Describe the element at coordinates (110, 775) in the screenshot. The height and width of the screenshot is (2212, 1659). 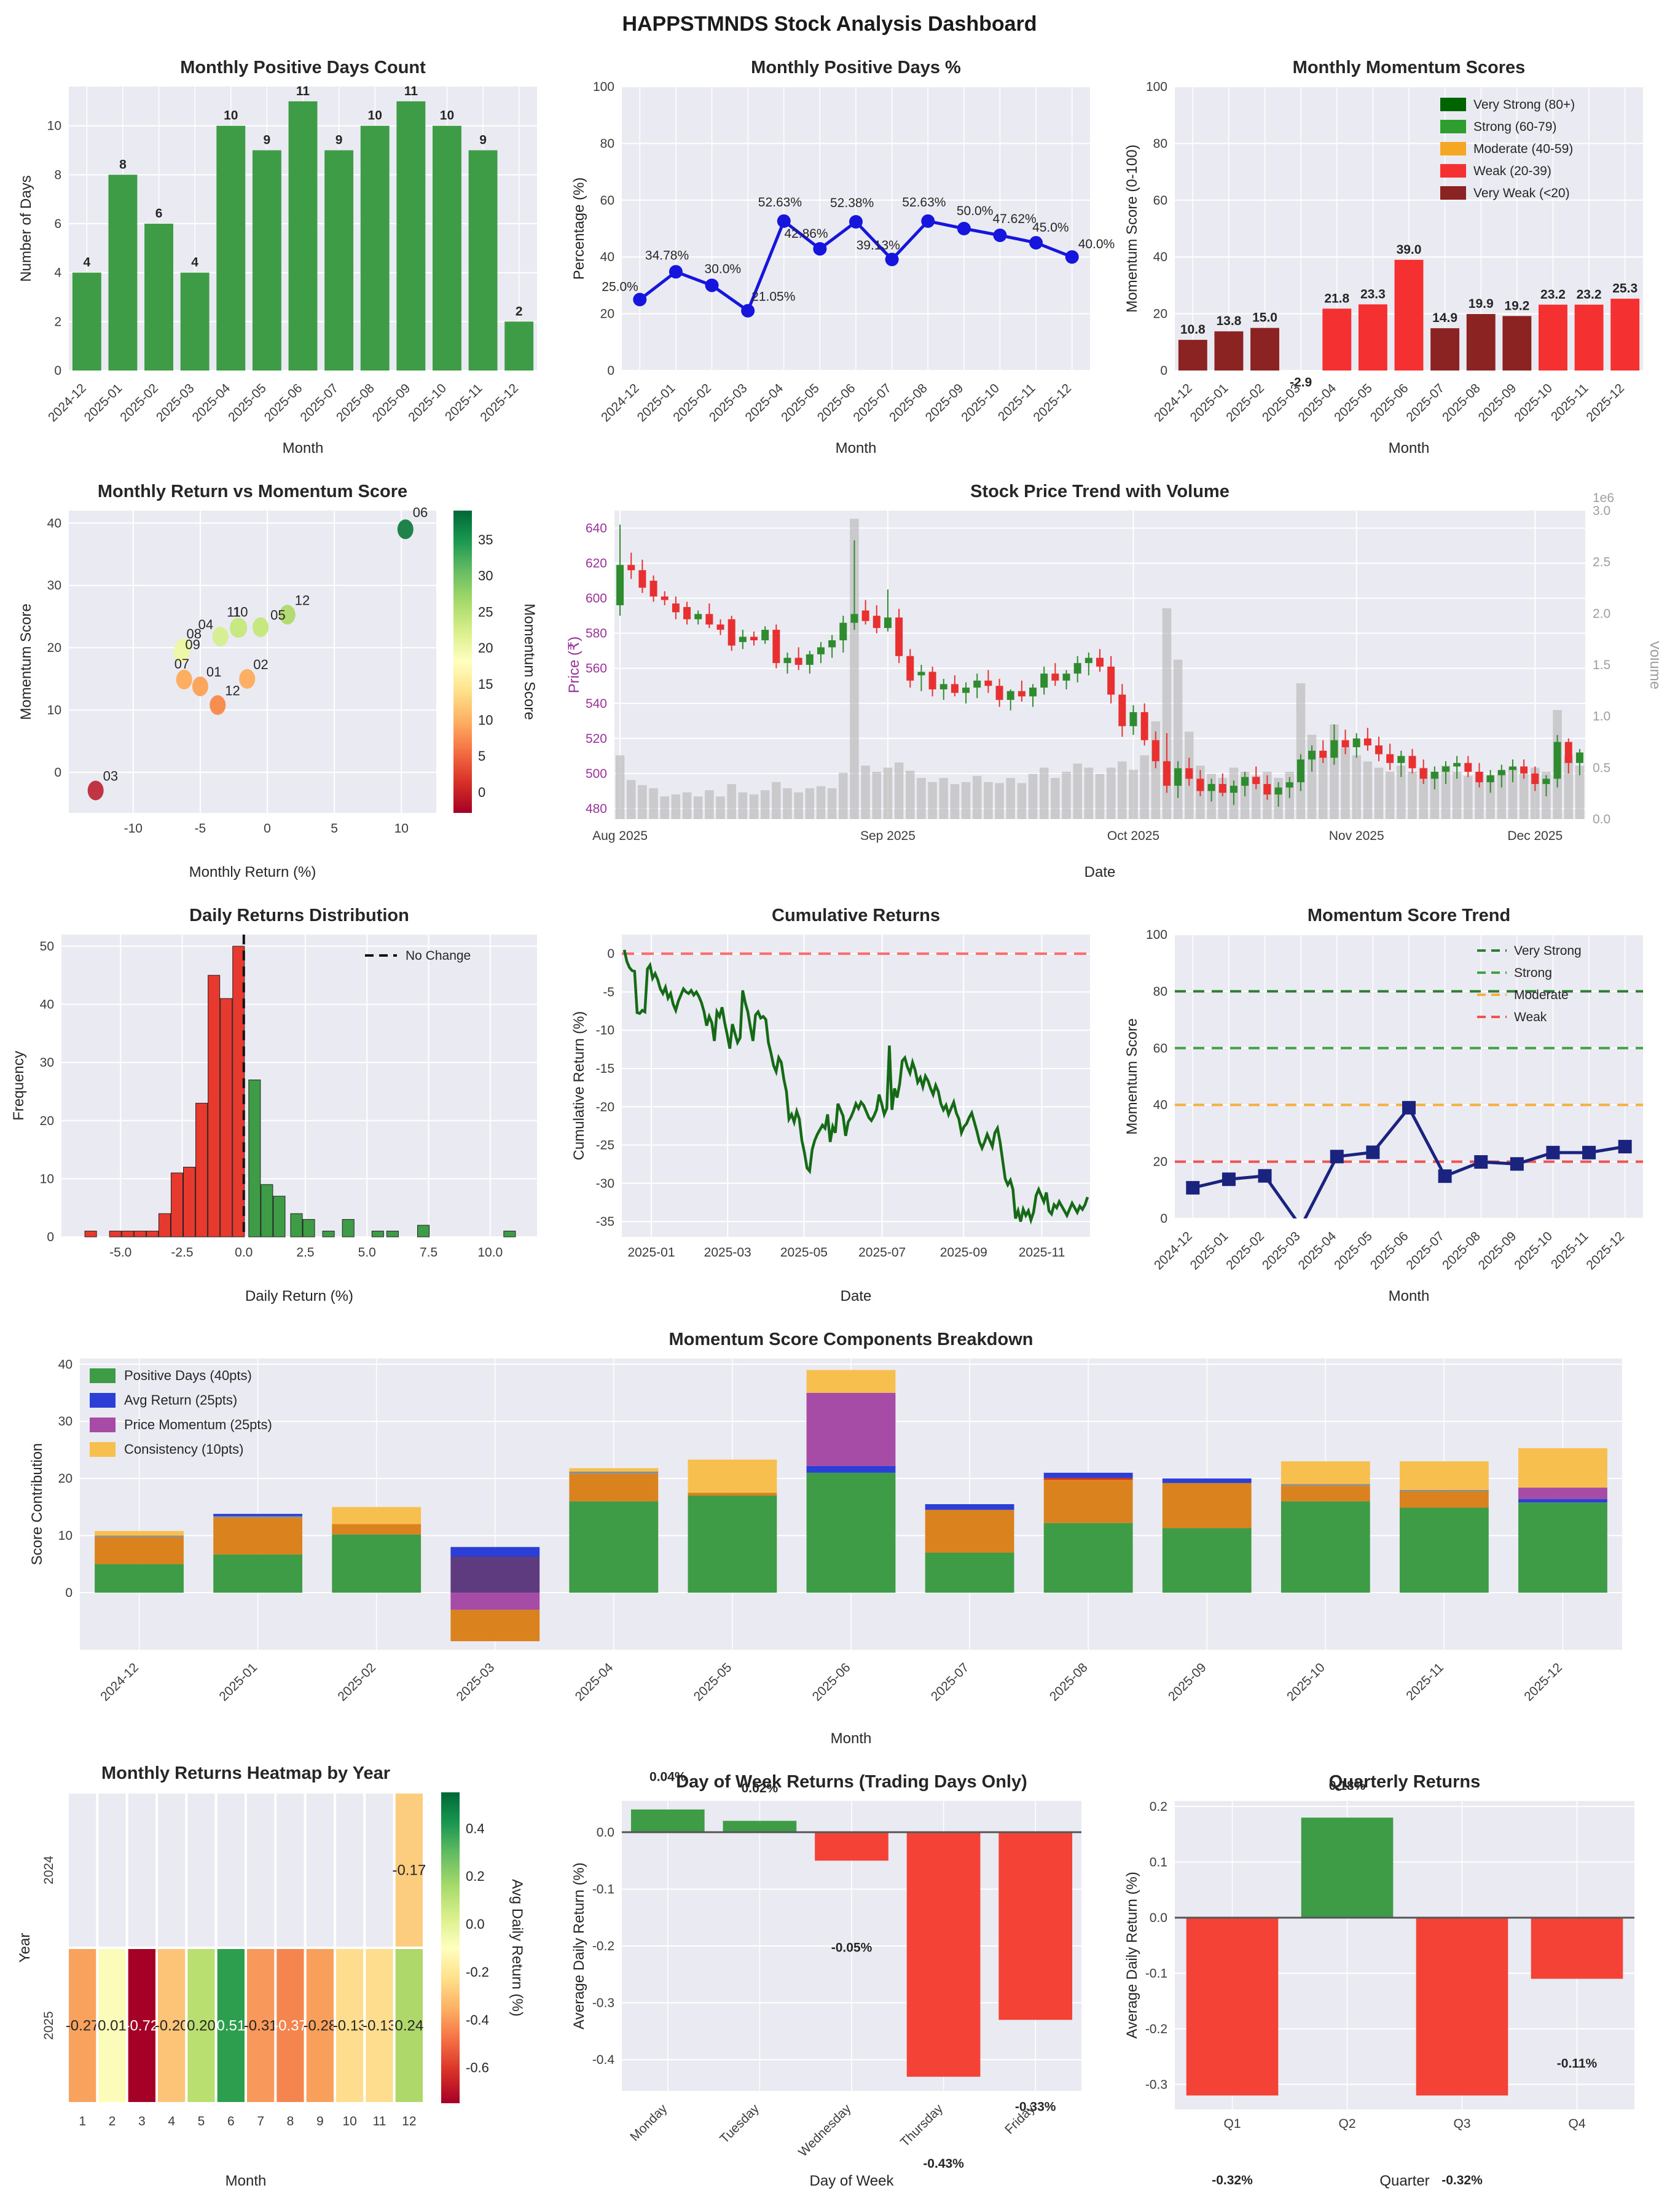
I see `point-label: 03` at that location.